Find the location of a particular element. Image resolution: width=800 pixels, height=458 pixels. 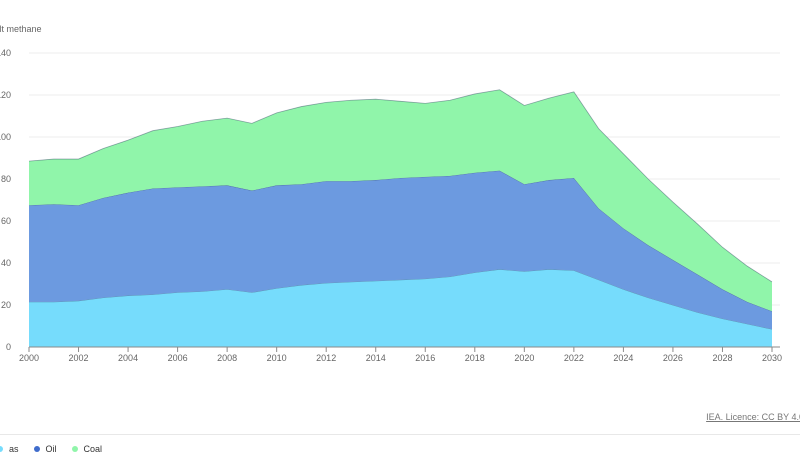

y-tick-label: 60 is located at coordinates (6, 221).